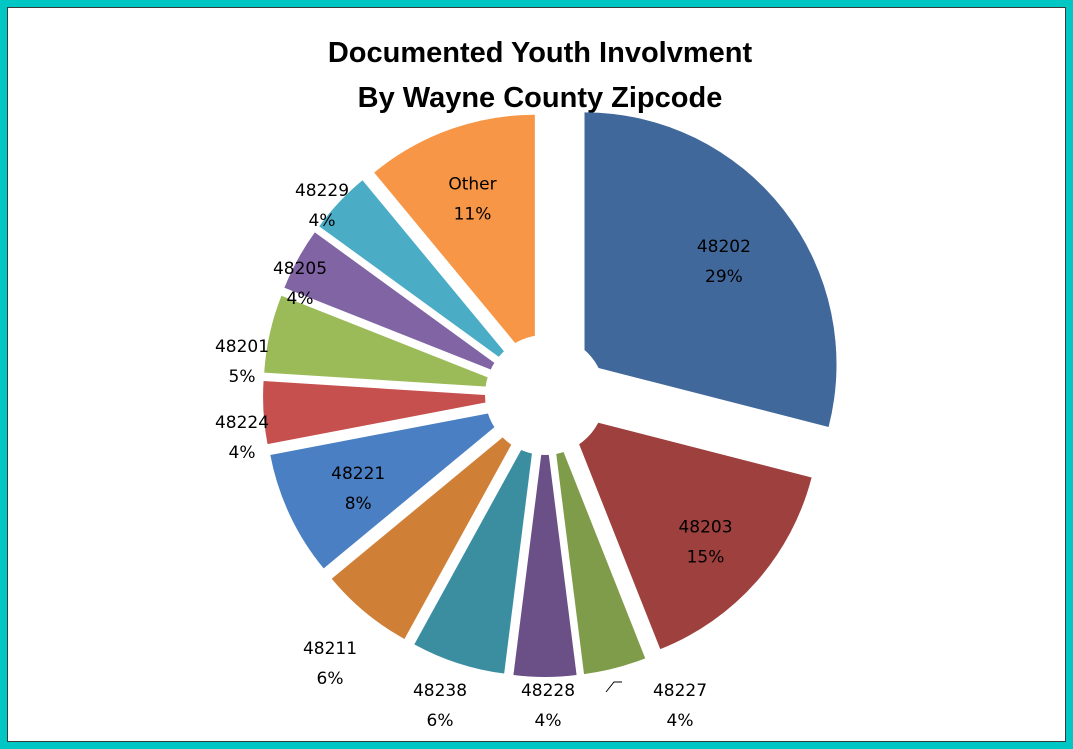 The image size is (1073, 749). Describe the element at coordinates (680, 721) in the screenshot. I see `label-48227-percent: 4%` at that location.